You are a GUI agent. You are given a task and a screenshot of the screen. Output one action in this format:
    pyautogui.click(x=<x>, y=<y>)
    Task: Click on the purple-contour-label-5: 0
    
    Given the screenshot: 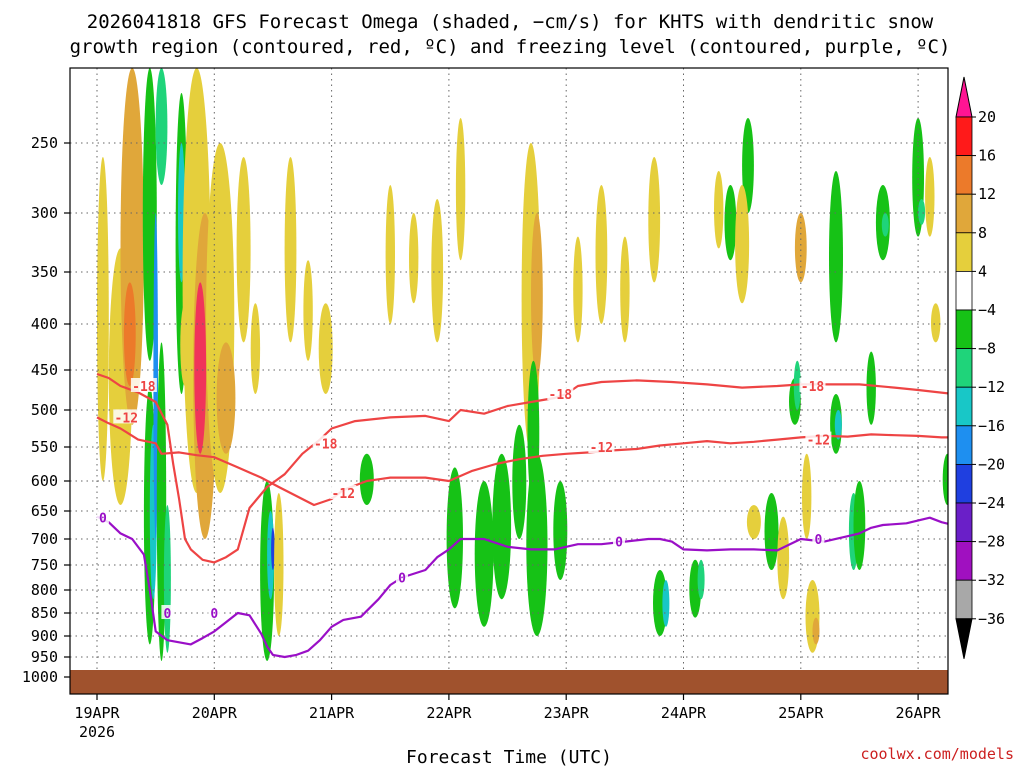 What is the action you would take?
    pyautogui.click(x=167, y=614)
    